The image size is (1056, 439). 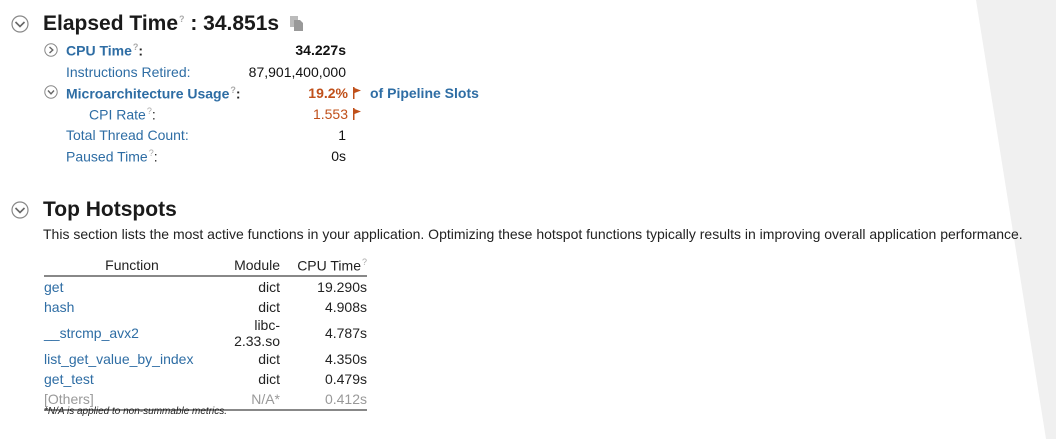 What do you see at coordinates (342, 286) in the screenshot?
I see `cpu-time-cell: 19.290s` at bounding box center [342, 286].